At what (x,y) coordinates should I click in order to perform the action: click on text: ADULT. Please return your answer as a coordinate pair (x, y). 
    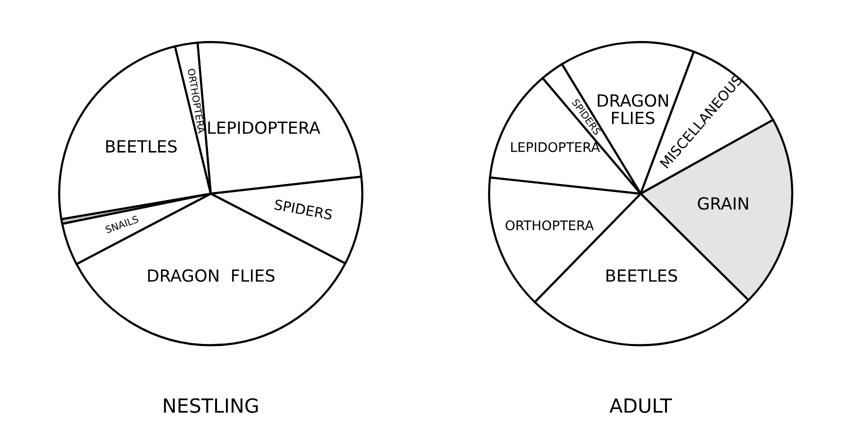
    Looking at the image, I should click on (641, 405).